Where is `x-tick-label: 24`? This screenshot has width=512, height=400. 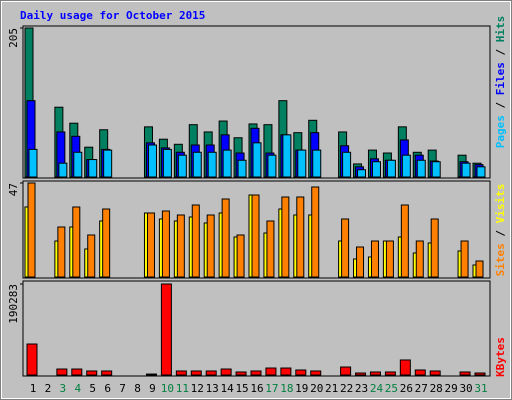 x-tick-label: 24 is located at coordinates (377, 388).